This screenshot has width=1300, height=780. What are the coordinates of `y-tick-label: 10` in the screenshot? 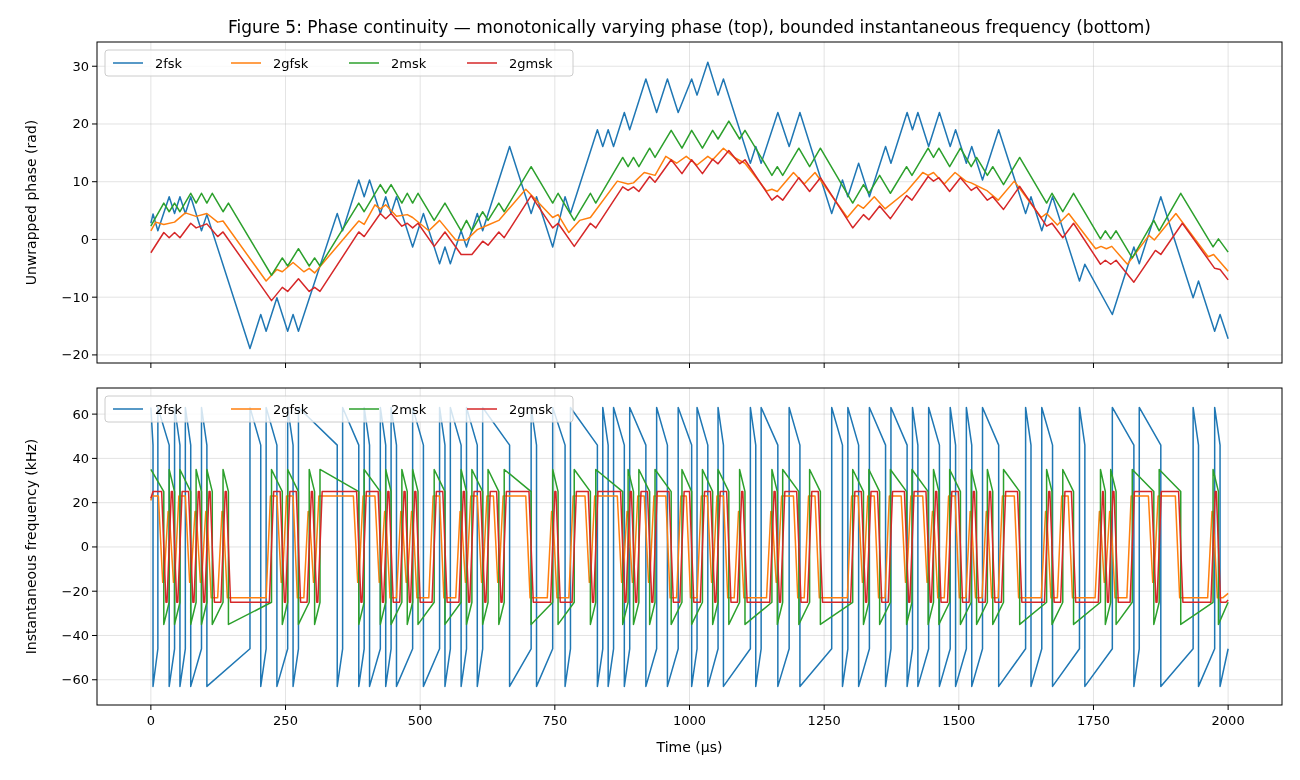 It's located at (80, 182).